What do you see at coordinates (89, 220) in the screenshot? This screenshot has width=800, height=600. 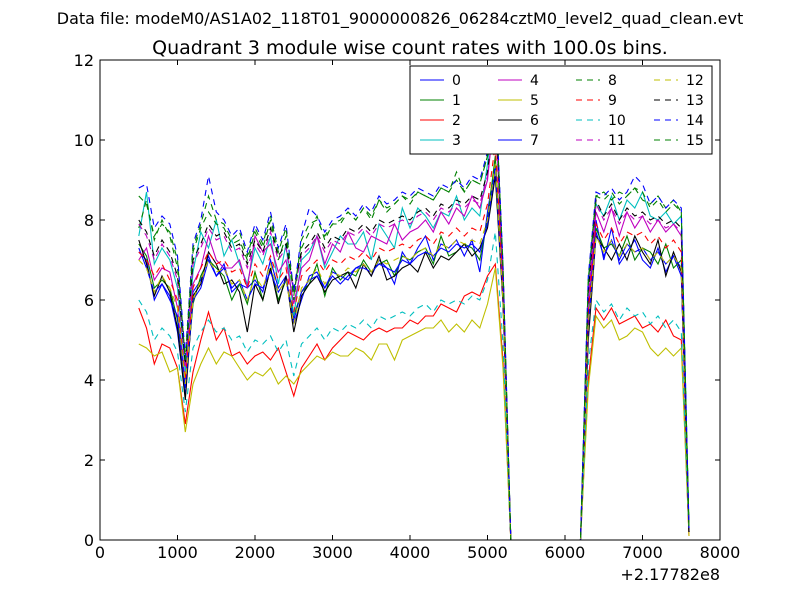 I see `y-tick-label: 8` at bounding box center [89, 220].